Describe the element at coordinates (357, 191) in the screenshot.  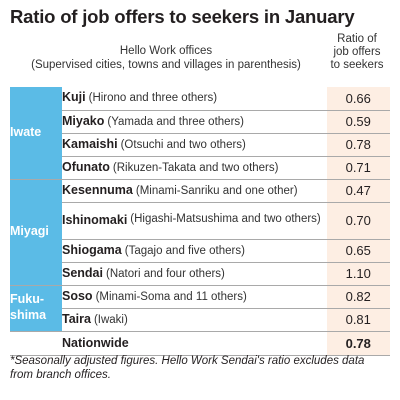
I see `ratio-value: 0.47` at that location.